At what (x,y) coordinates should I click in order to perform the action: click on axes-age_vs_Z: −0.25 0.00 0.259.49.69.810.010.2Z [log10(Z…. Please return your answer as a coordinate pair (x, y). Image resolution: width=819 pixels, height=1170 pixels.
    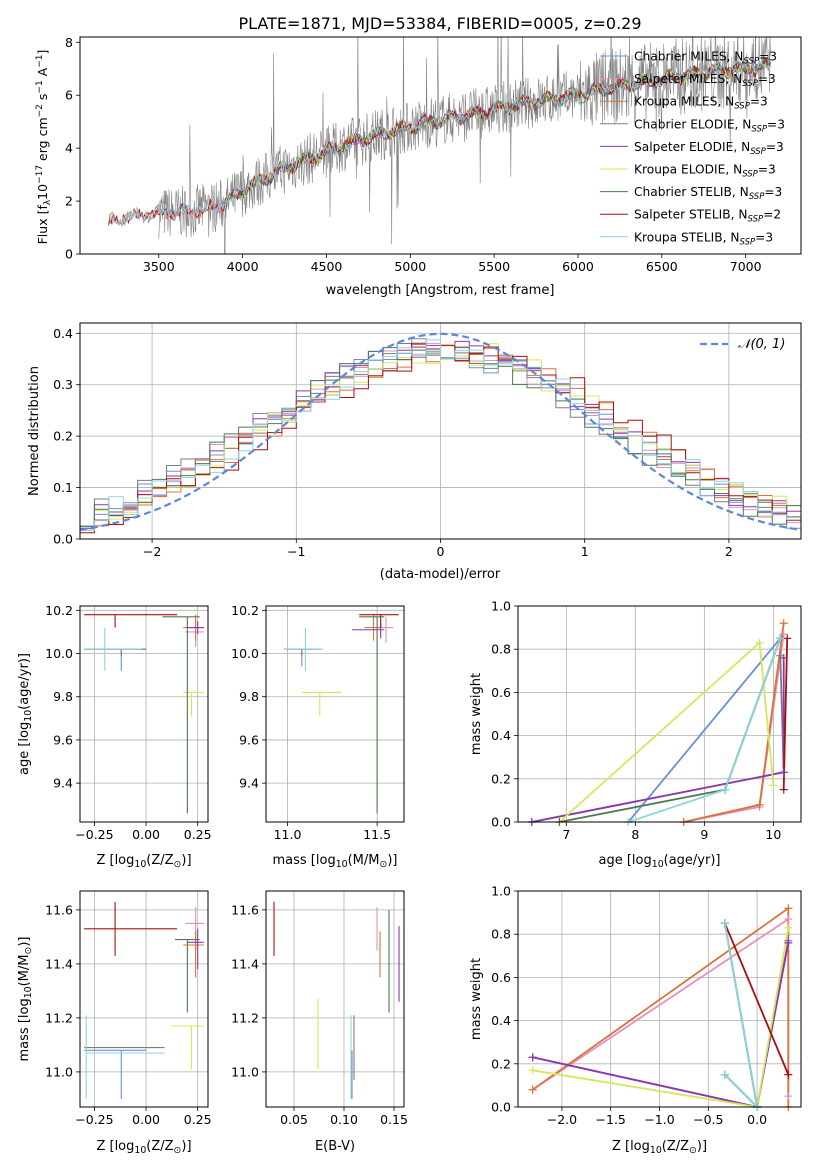
    Looking at the image, I should click on (114, 736).